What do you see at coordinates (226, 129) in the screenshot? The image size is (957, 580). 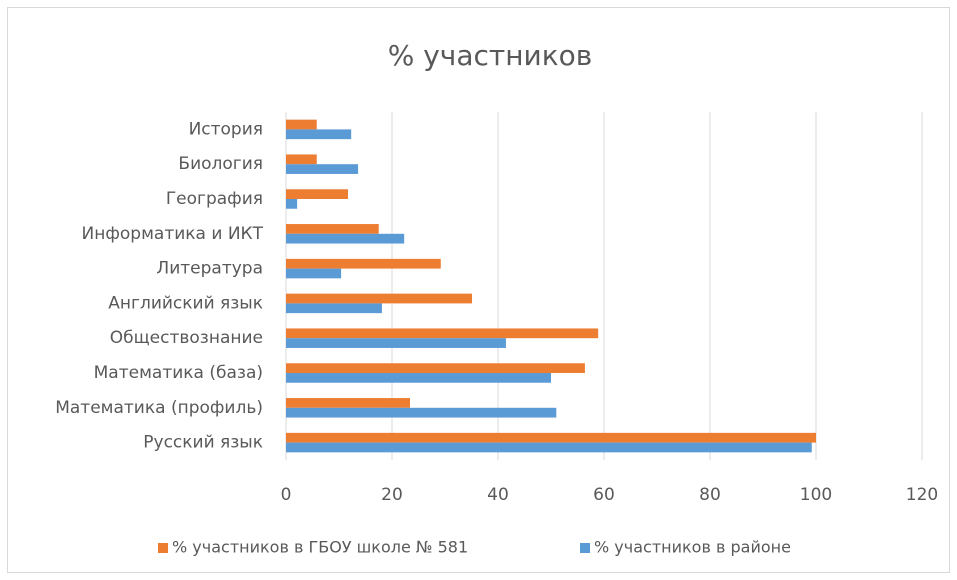 I see `y-tick-label: История` at bounding box center [226, 129].